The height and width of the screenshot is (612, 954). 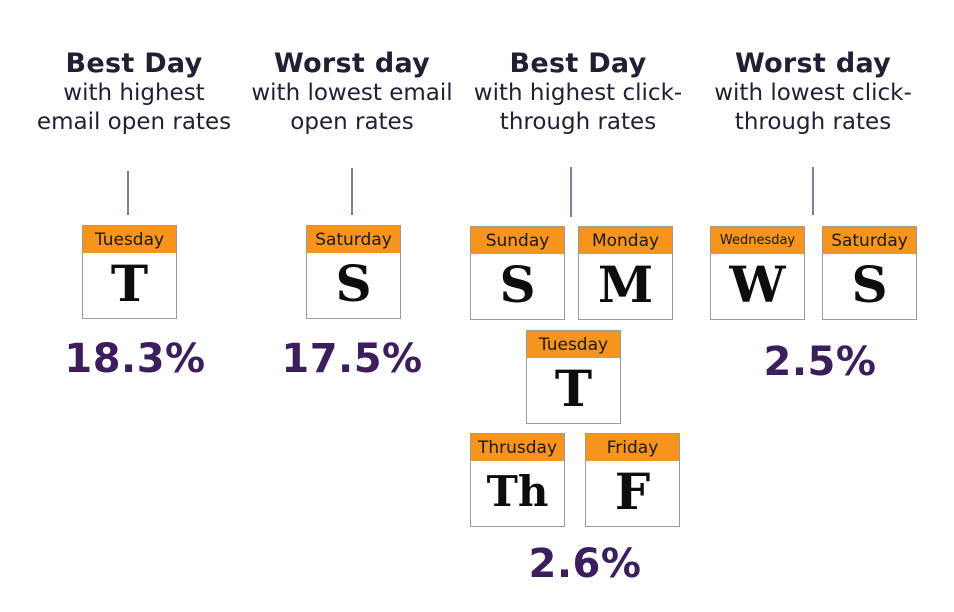 I want to click on day-card-saturday-ctr: Saturday S, so click(x=869, y=273).